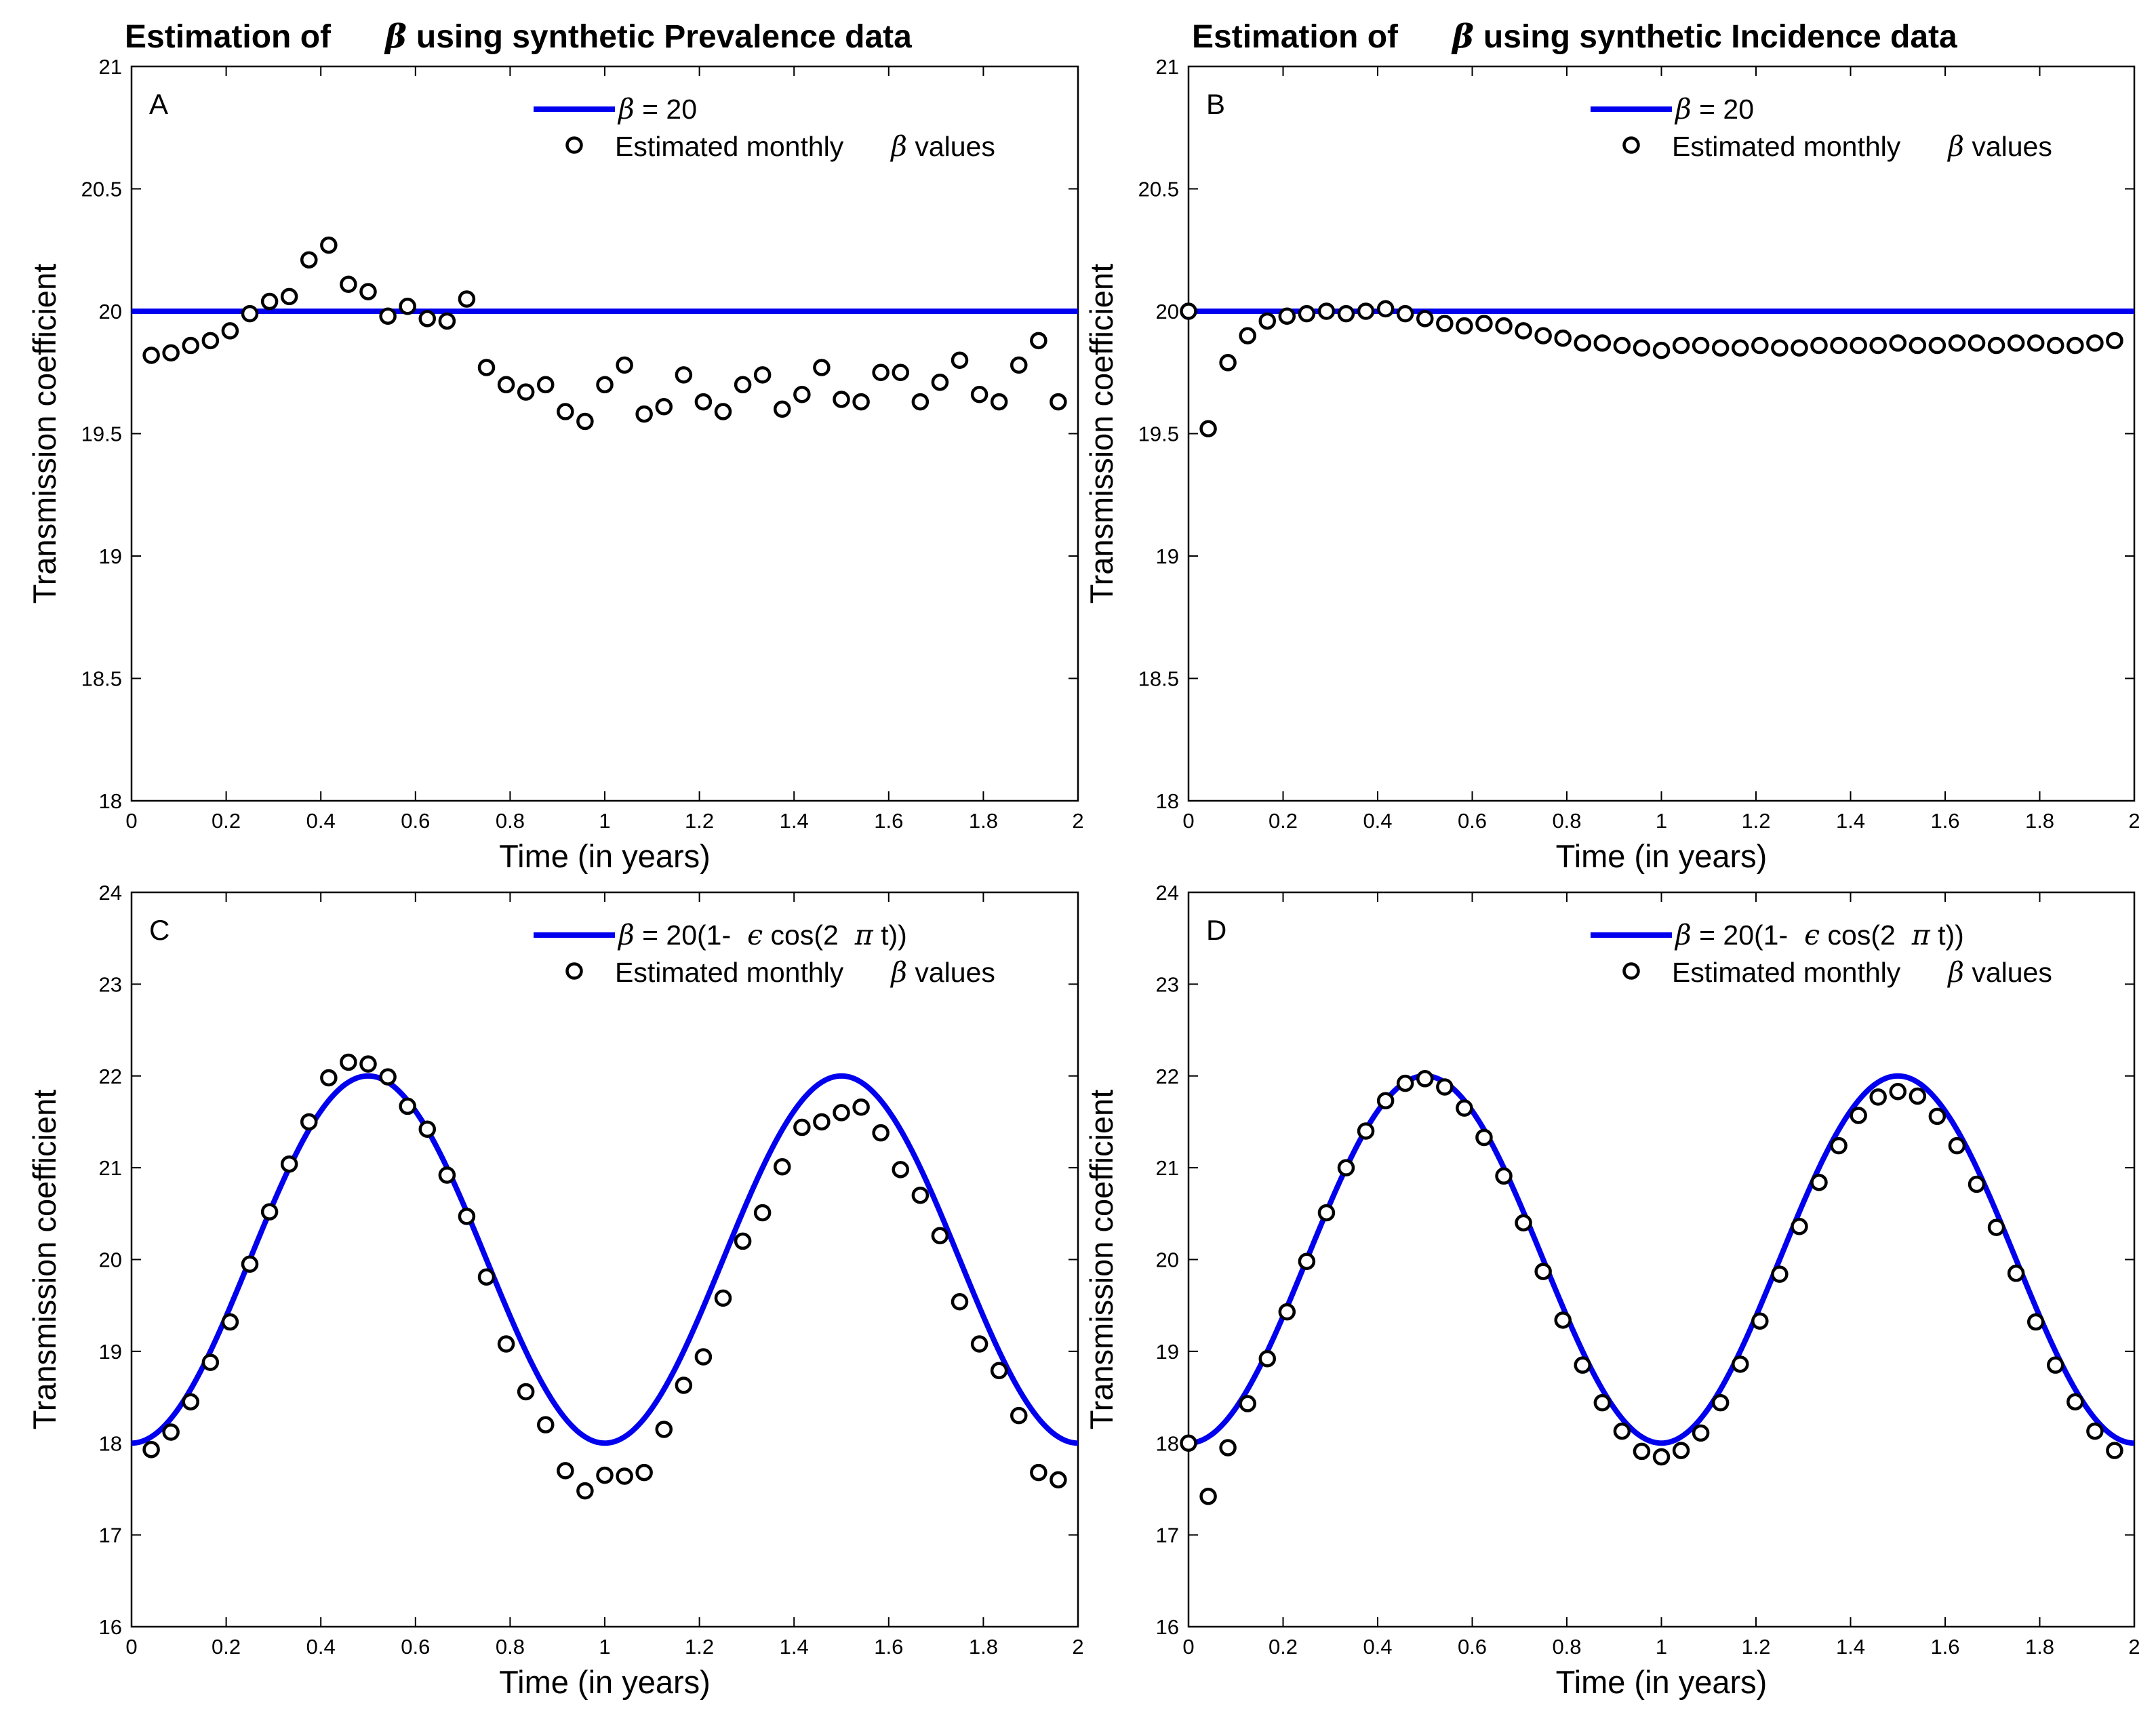  What do you see at coordinates (1167, 1352) in the screenshot?
I see `y-tick-label: 19` at bounding box center [1167, 1352].